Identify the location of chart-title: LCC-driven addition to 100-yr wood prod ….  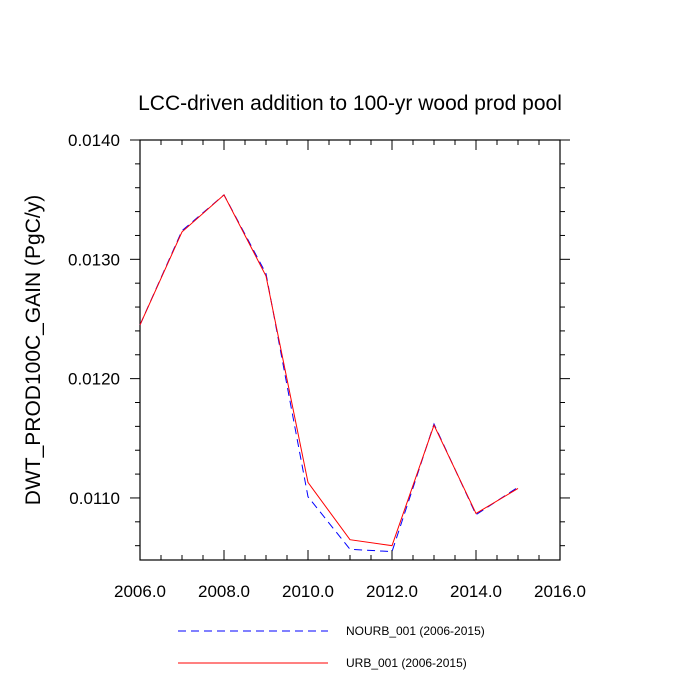
(350, 103).